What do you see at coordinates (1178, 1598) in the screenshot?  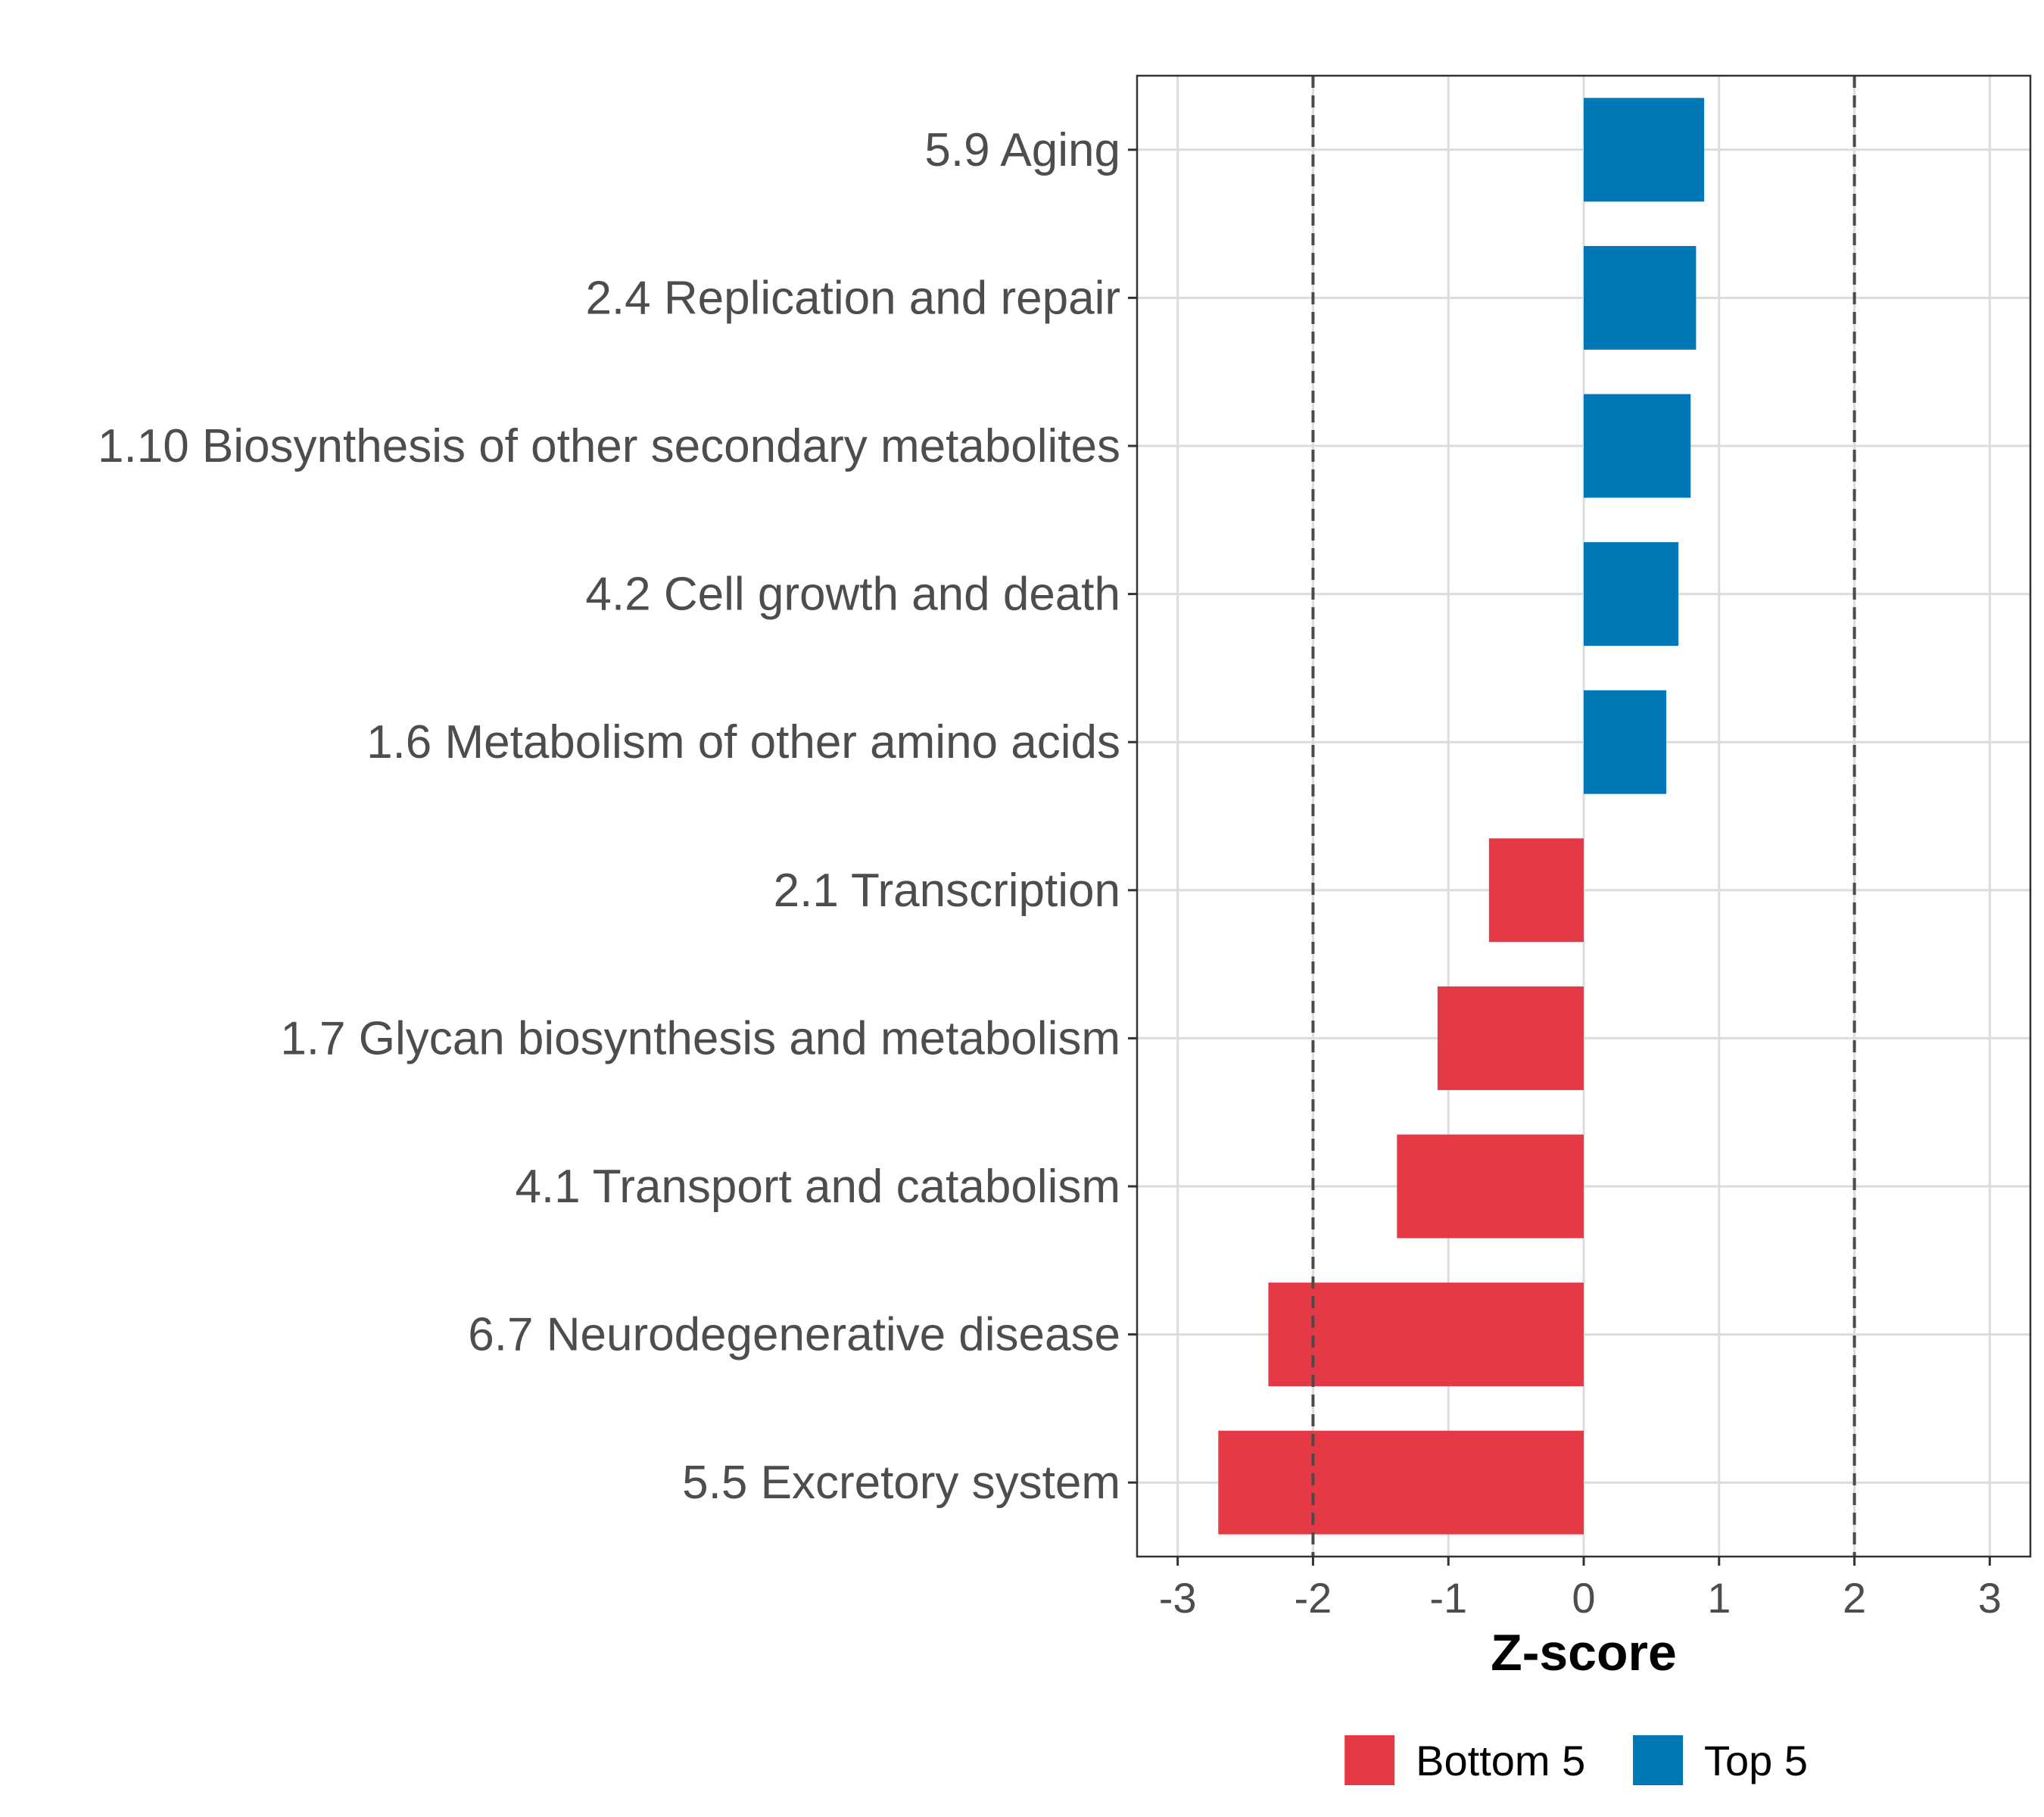 I see `x-tick-label: -3` at bounding box center [1178, 1598].